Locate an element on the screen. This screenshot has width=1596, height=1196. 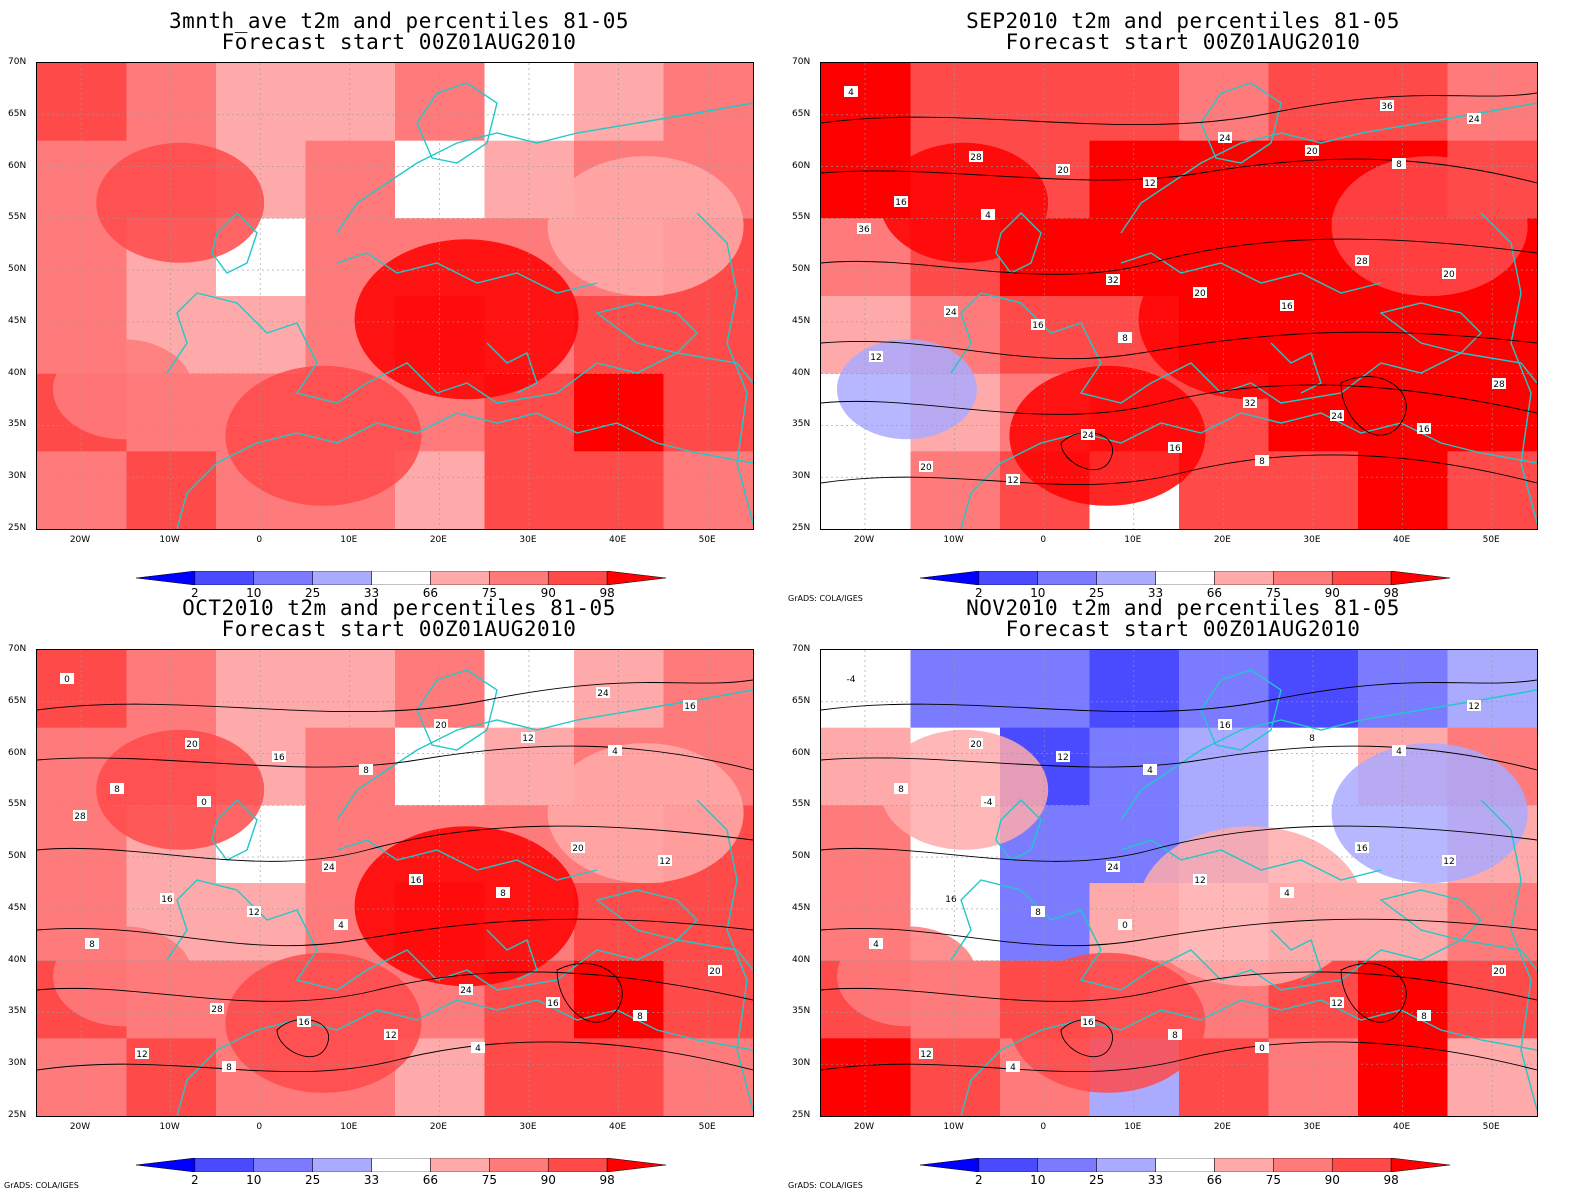
x-tick-label: 0 is located at coordinates (1043, 1127).